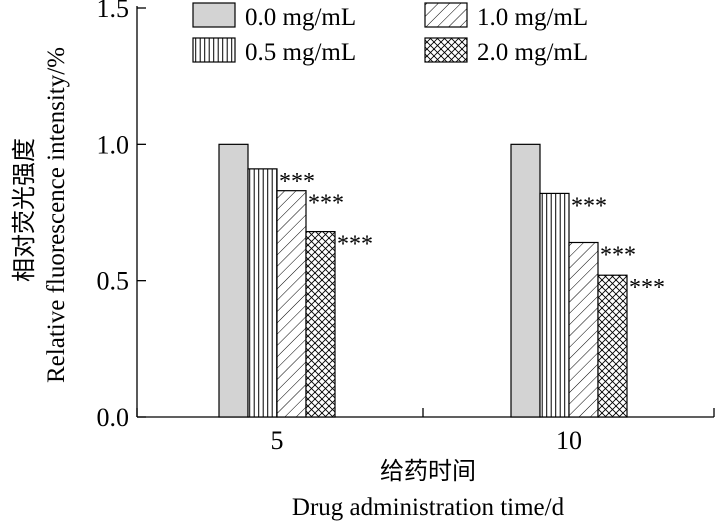 The height and width of the screenshot is (525, 717). What do you see at coordinates (532, 17) in the screenshot?
I see `legend-label: 1.0 mg/mL` at bounding box center [532, 17].